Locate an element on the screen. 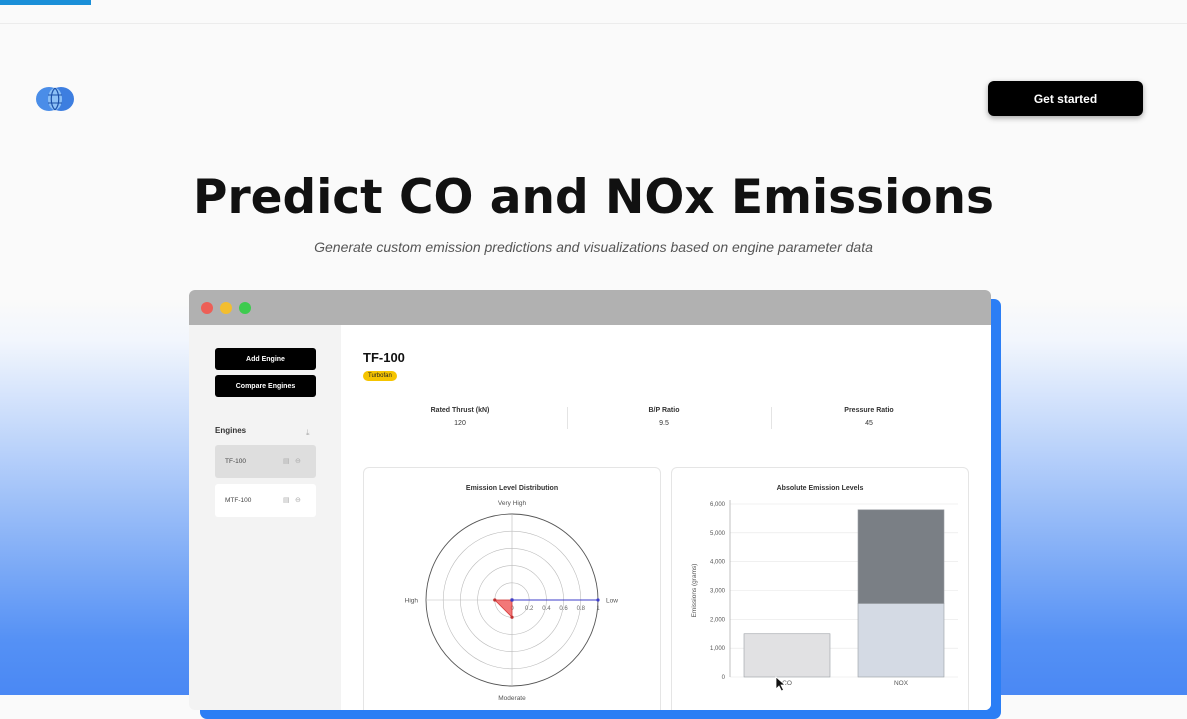  bar-ytick-label: 0 is located at coordinates (724, 678).